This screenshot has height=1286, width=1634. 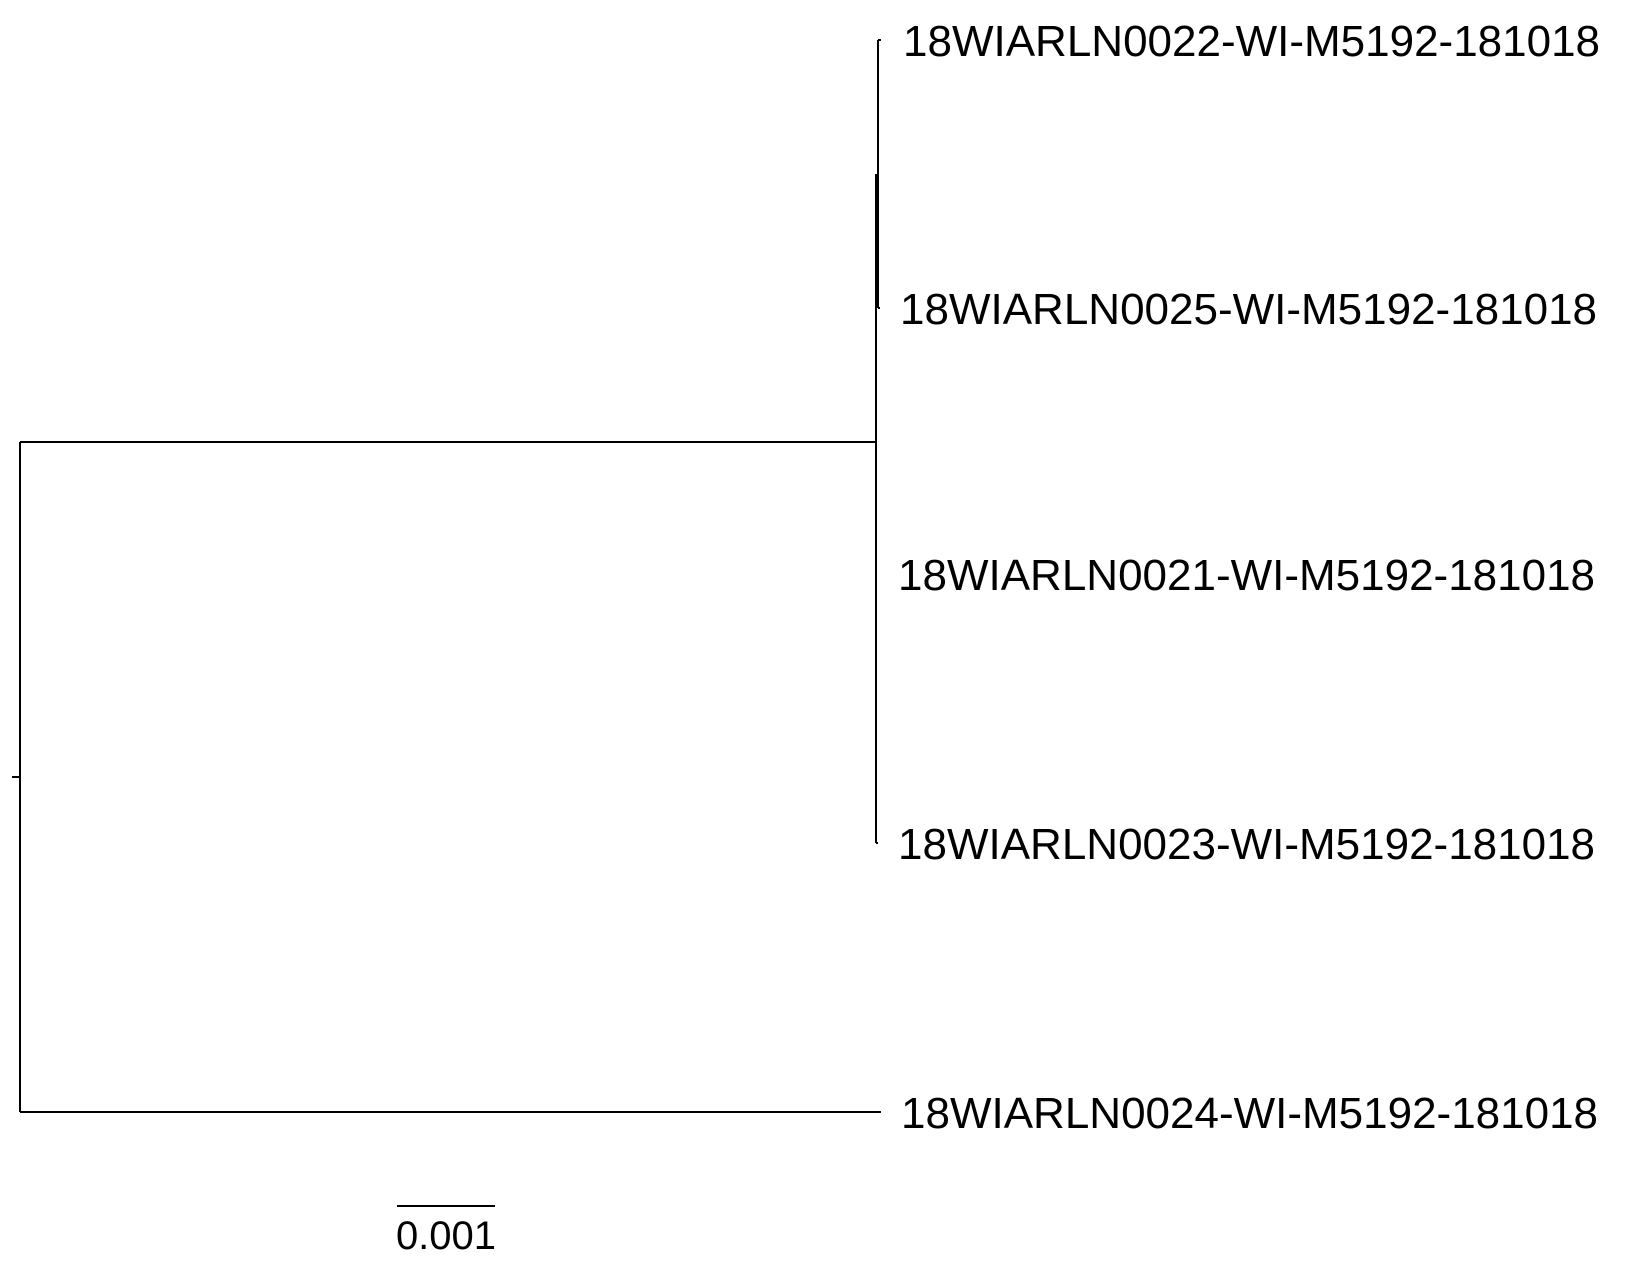 What do you see at coordinates (1249, 1113) in the screenshot?
I see `tip-label-24: 18WIARLN0024-WI-M5192-181018` at bounding box center [1249, 1113].